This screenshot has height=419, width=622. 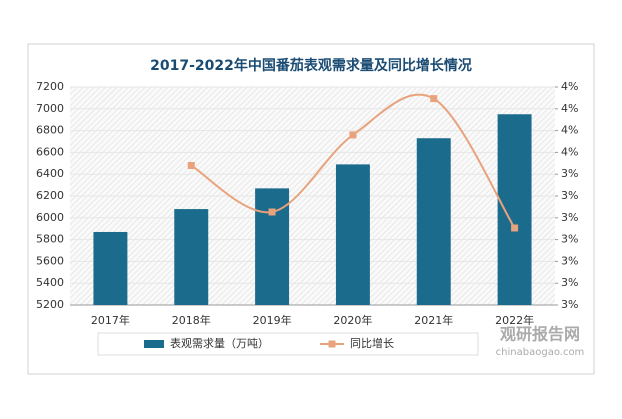 I want to click on legend-label: 同比增长, so click(x=372, y=343).